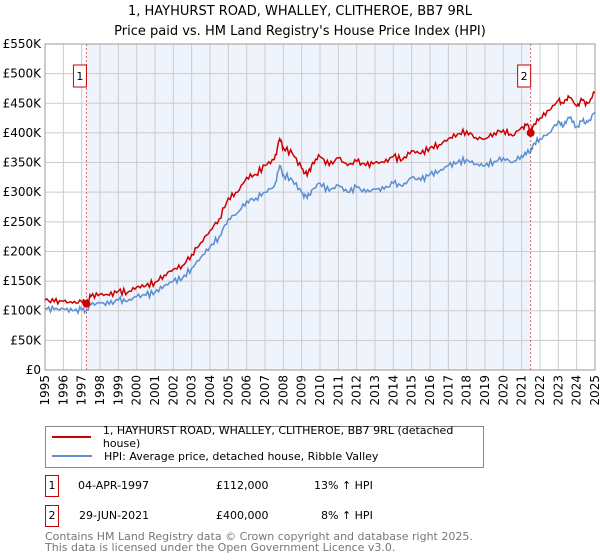 The image size is (600, 560). I want to click on x-tick-label: 2012, so click(357, 390).